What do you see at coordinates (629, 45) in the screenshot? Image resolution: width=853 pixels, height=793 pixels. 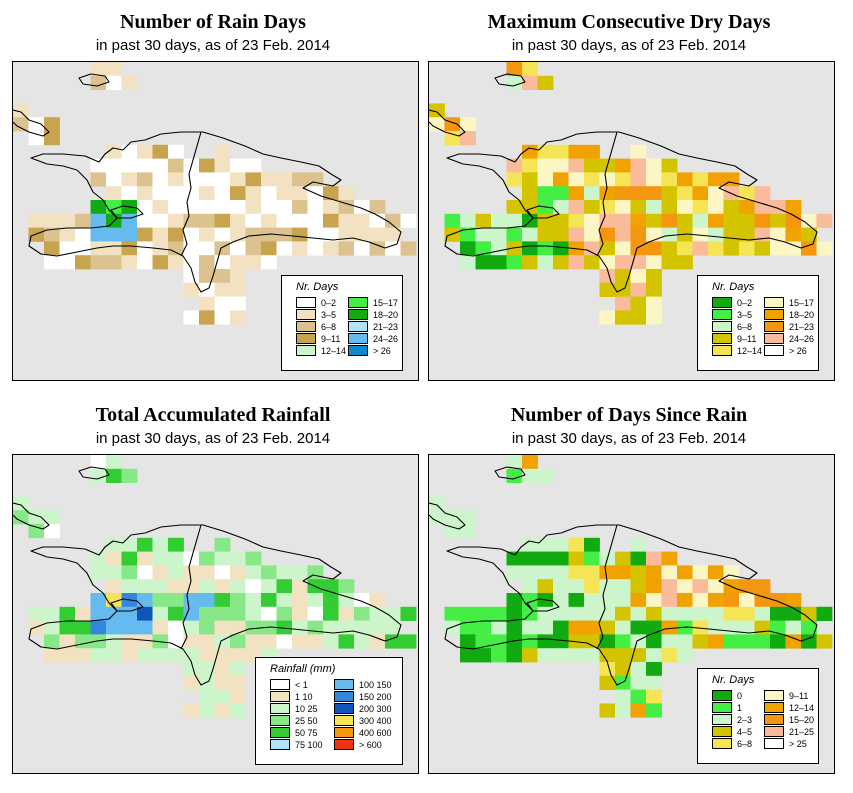 I see `panel-subtitle: in past 30 days, as of 23 Feb. 2014` at bounding box center [629, 45].